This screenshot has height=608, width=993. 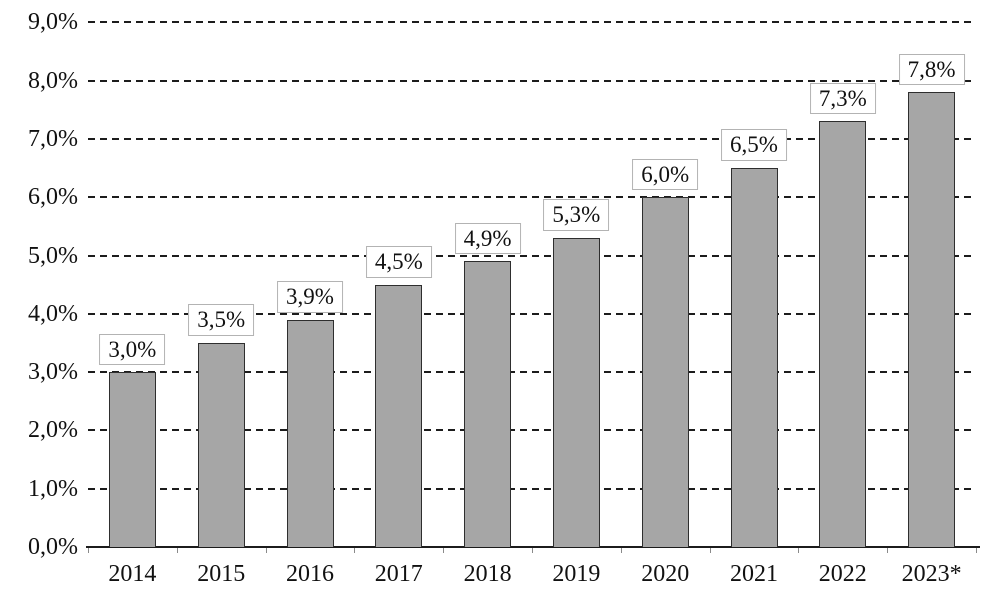 What do you see at coordinates (754, 357) in the screenshot?
I see `bar-2021` at bounding box center [754, 357].